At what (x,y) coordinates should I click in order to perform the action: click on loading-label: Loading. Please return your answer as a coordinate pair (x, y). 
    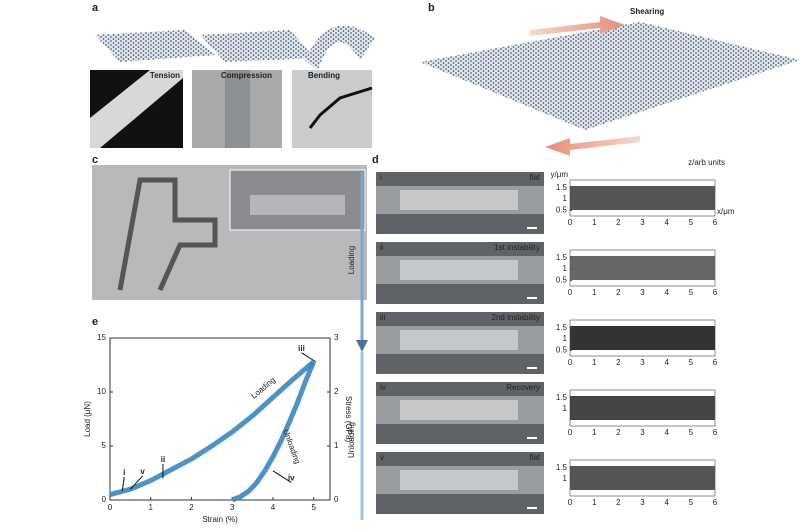
    Looking at the image, I should click on (351, 260).